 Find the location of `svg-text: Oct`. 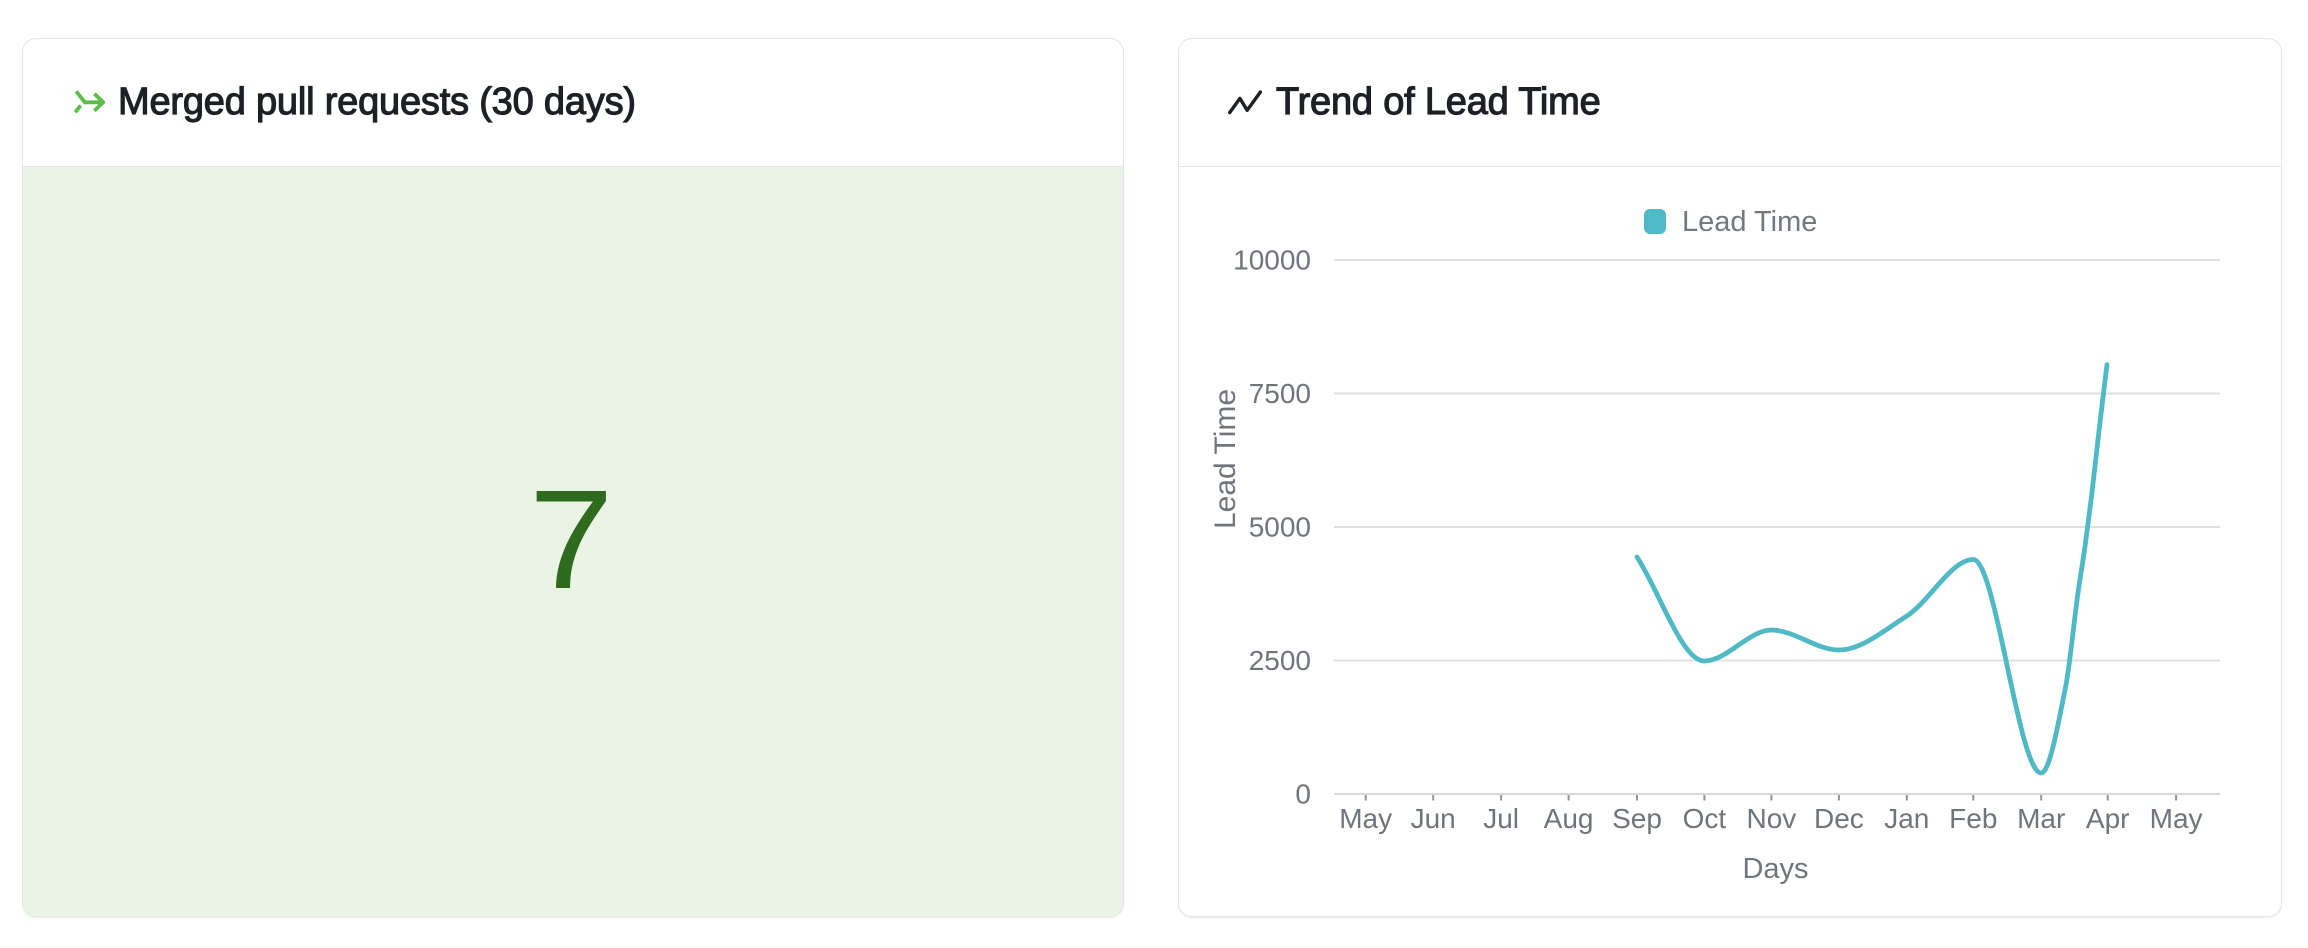

svg-text: Oct is located at coordinates (1705, 818).